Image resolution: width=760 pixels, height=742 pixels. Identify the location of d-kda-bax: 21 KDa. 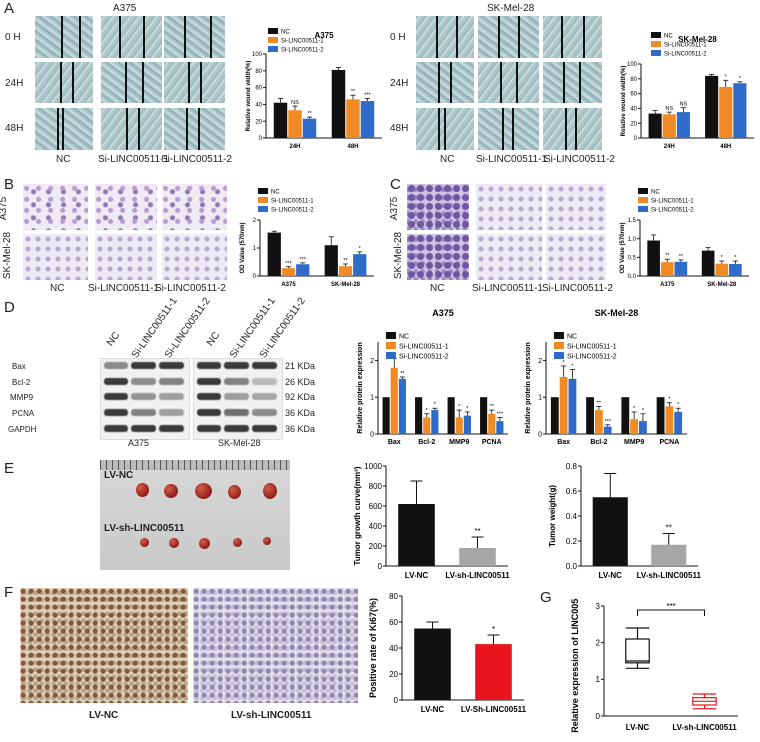
(300, 366).